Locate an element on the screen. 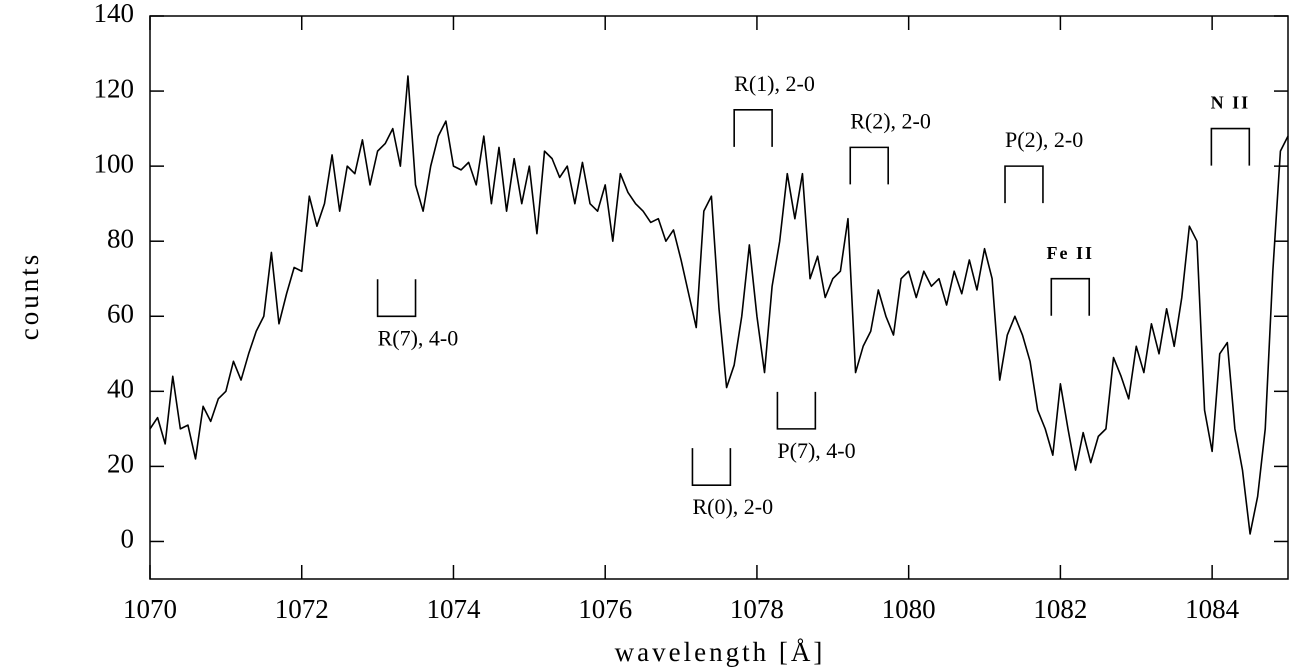  y-tick-label: 140 is located at coordinates (114, 14).